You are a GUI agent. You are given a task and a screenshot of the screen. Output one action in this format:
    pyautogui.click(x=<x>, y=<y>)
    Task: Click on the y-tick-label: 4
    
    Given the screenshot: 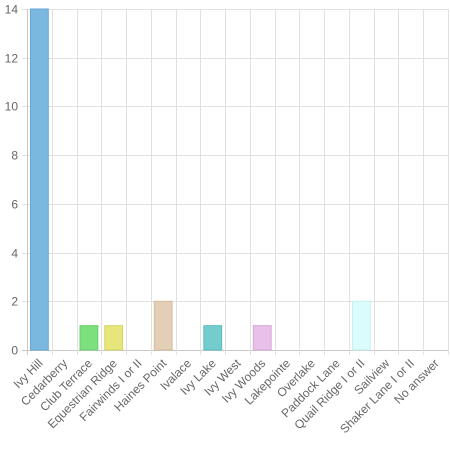 What is the action you would take?
    pyautogui.click(x=14, y=254)
    